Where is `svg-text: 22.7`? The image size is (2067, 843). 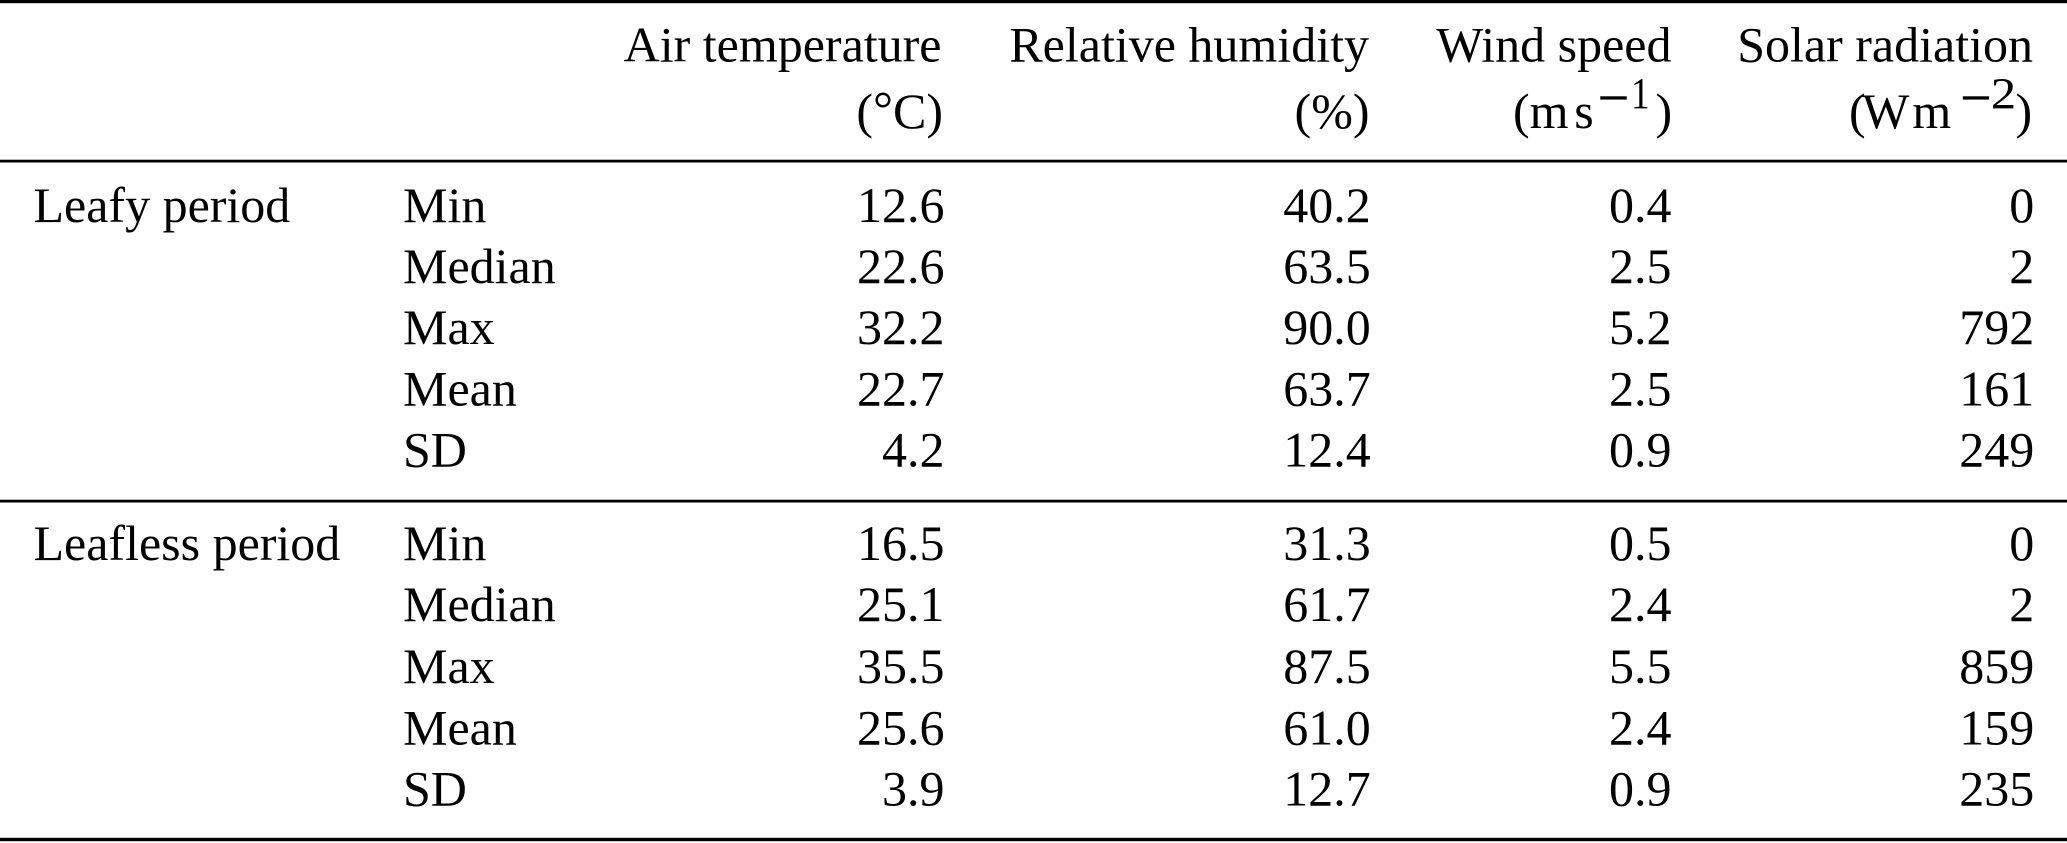 svg-text: 22.7 is located at coordinates (901, 388).